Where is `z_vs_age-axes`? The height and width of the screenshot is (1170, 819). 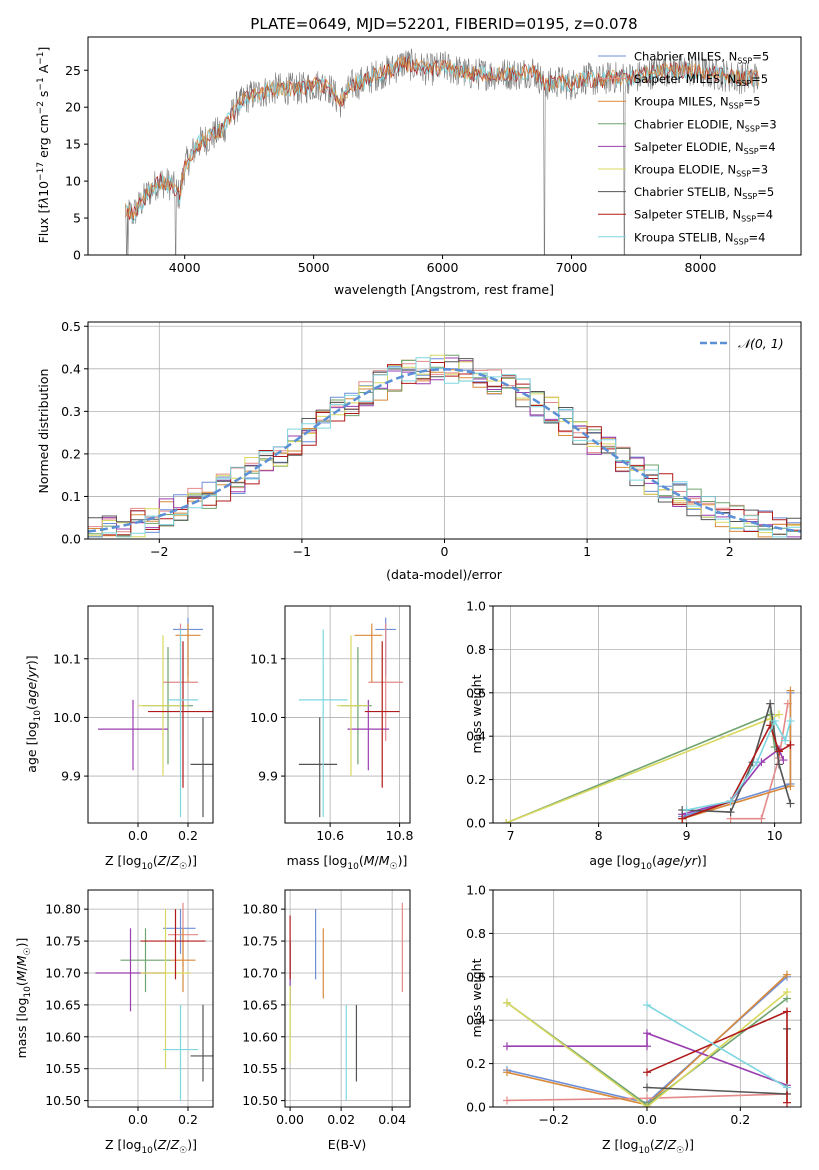 z_vs_age-axes is located at coordinates (150, 714).